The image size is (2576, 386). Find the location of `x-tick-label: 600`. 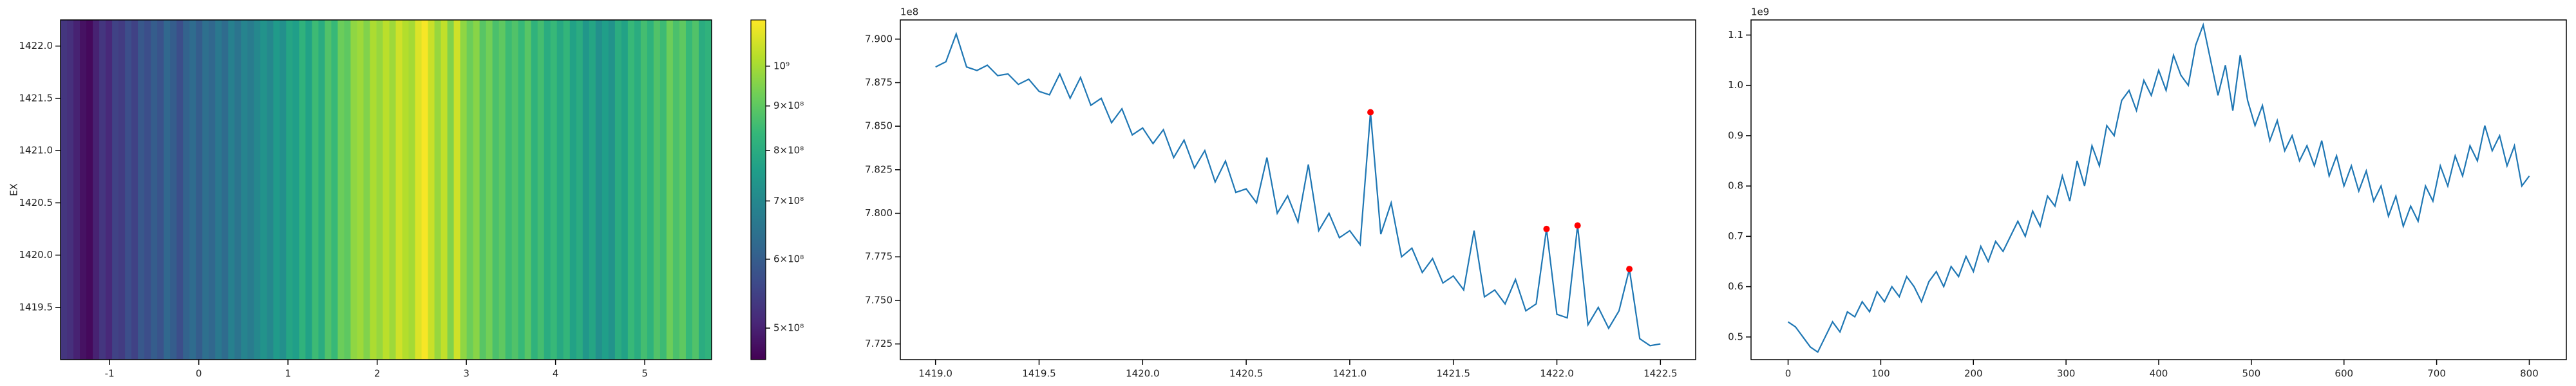

x-tick-label: 600 is located at coordinates (2343, 374).